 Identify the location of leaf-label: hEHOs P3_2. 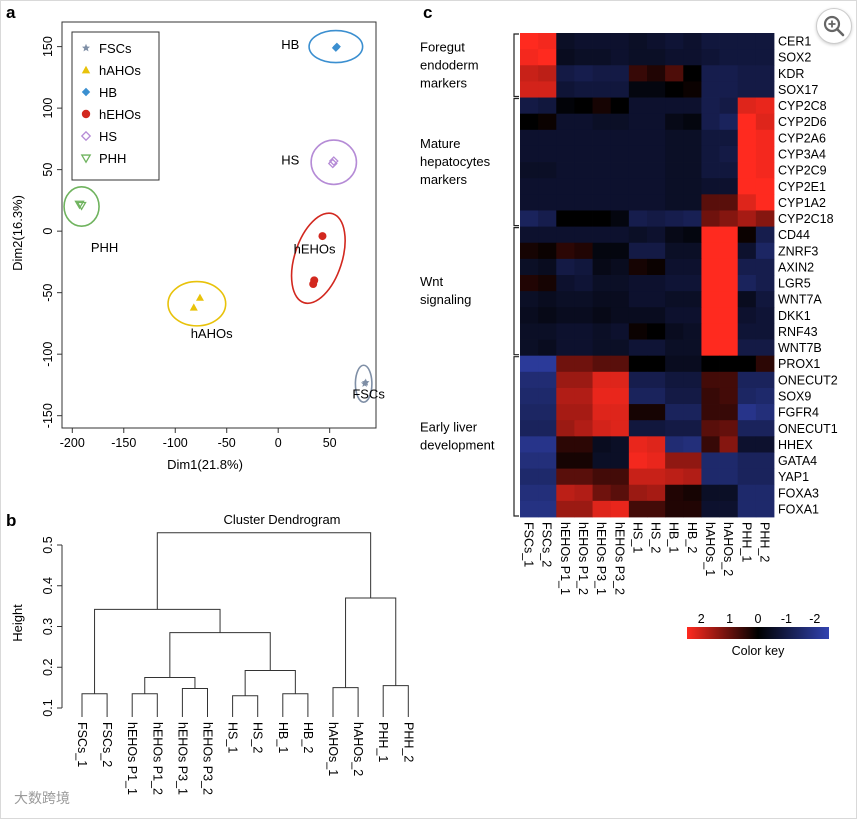
(208, 758).